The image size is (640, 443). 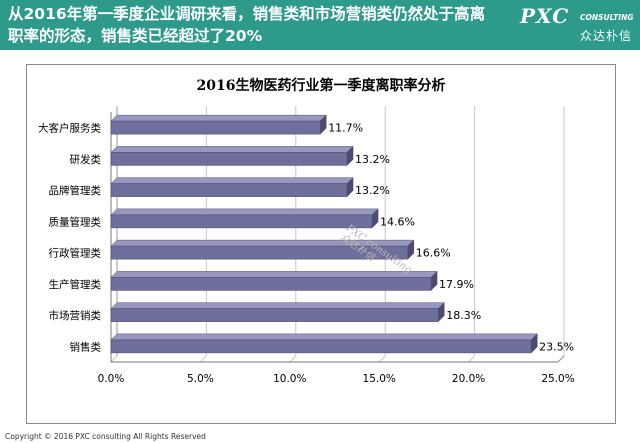 What do you see at coordinates (345, 128) in the screenshot?
I see `data-label: 11.7%` at bounding box center [345, 128].